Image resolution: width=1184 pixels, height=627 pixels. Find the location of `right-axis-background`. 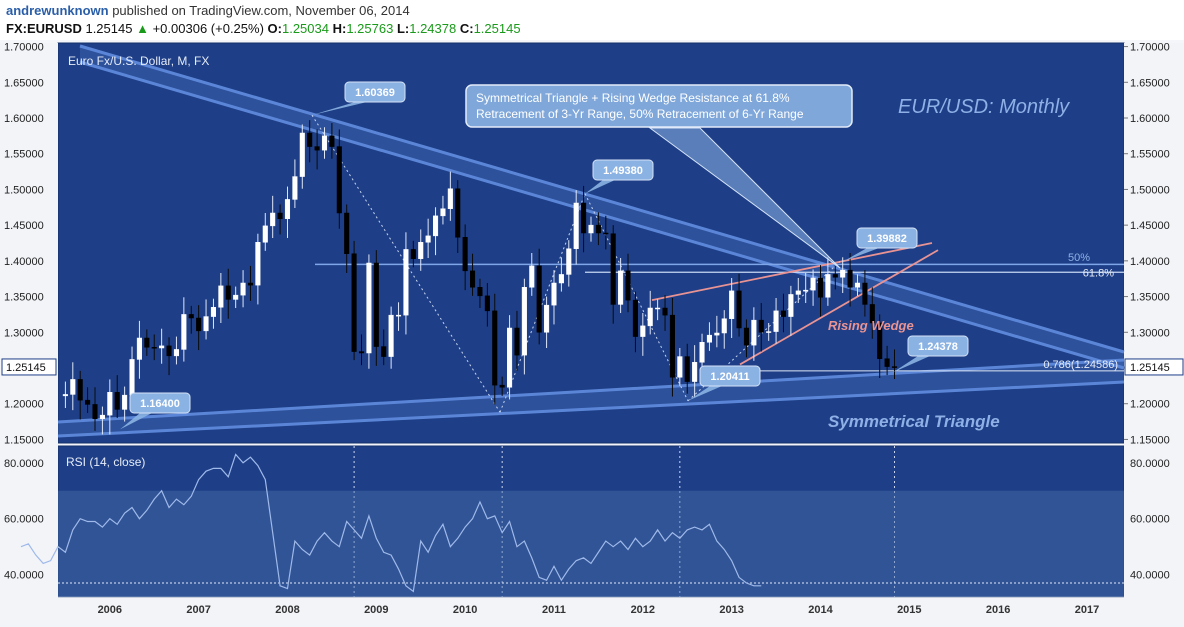

right-axis-background is located at coordinates (1154, 320).